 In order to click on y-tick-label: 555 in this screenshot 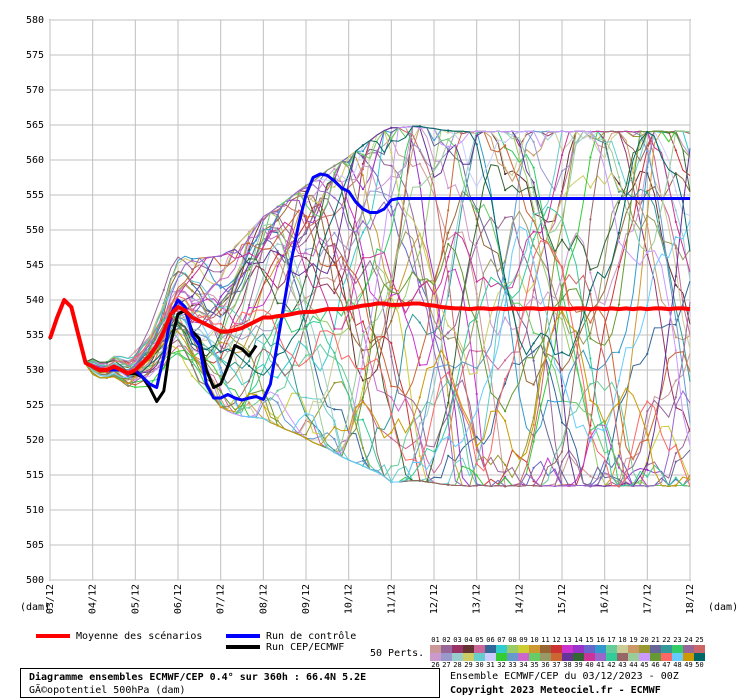, I will do `click(35, 195)`.